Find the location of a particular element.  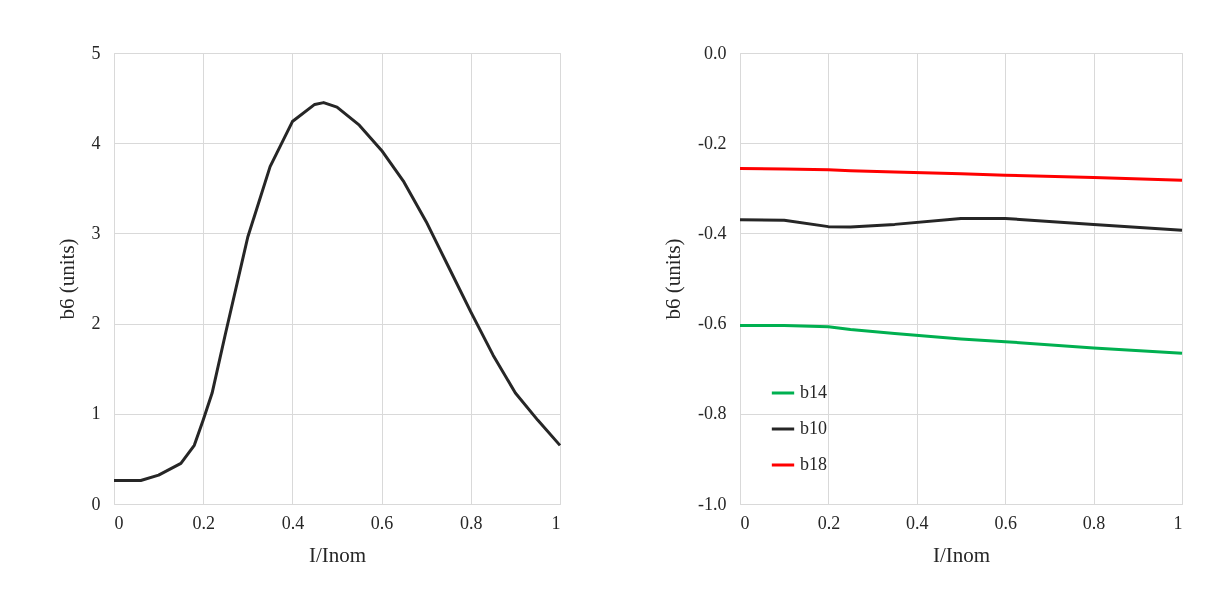

legend-label: b14 is located at coordinates (813, 392).